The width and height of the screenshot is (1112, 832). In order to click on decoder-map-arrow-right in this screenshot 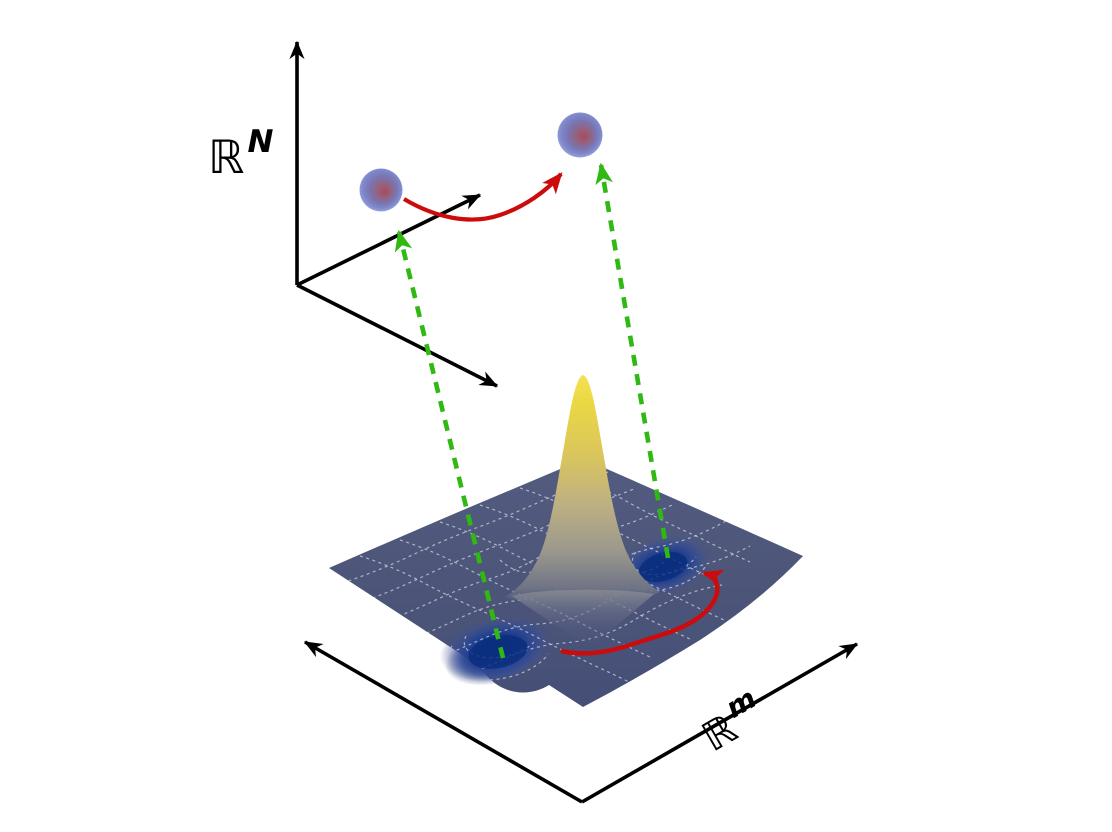, I will do `click(633, 360)`.